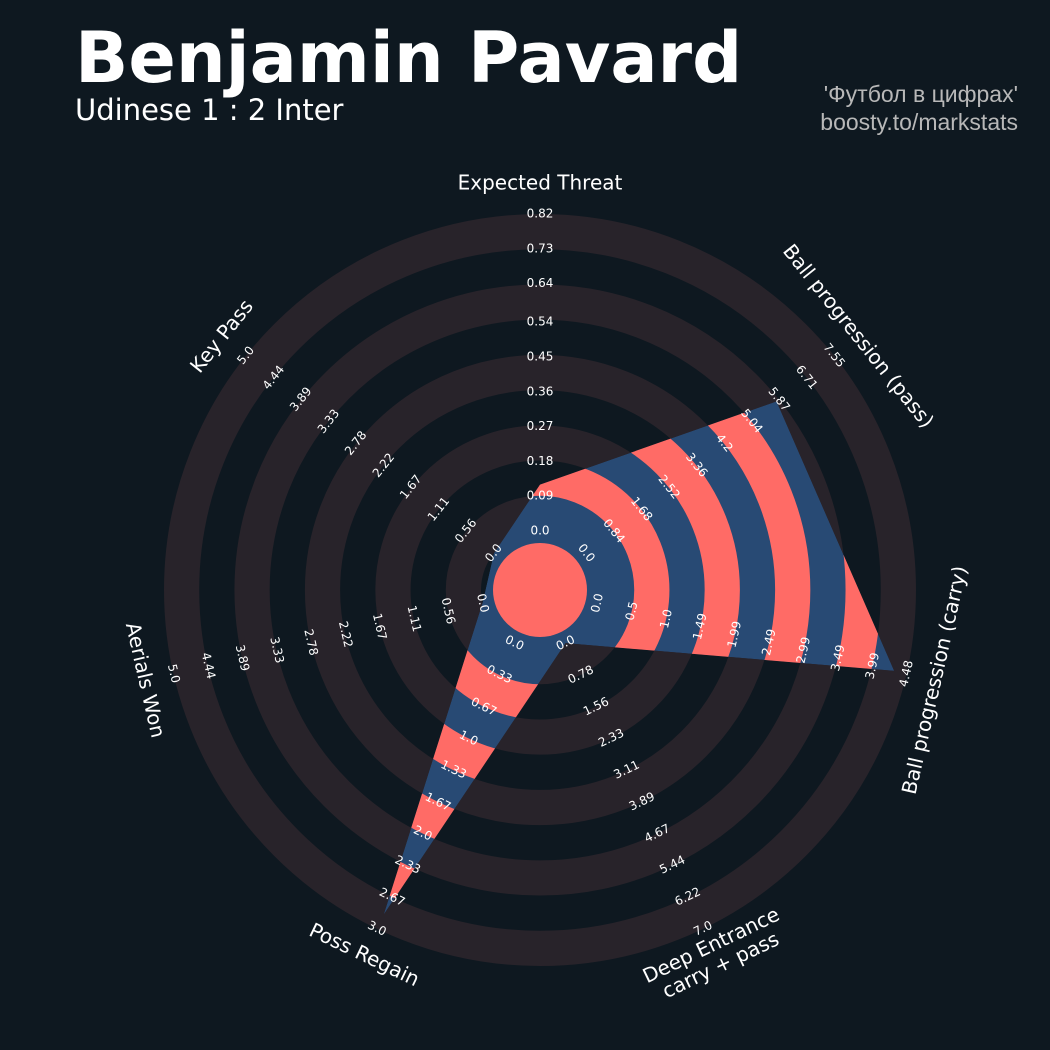 This screenshot has height=1050, width=1050. I want to click on tick-label: 1.67, so click(380, 626).